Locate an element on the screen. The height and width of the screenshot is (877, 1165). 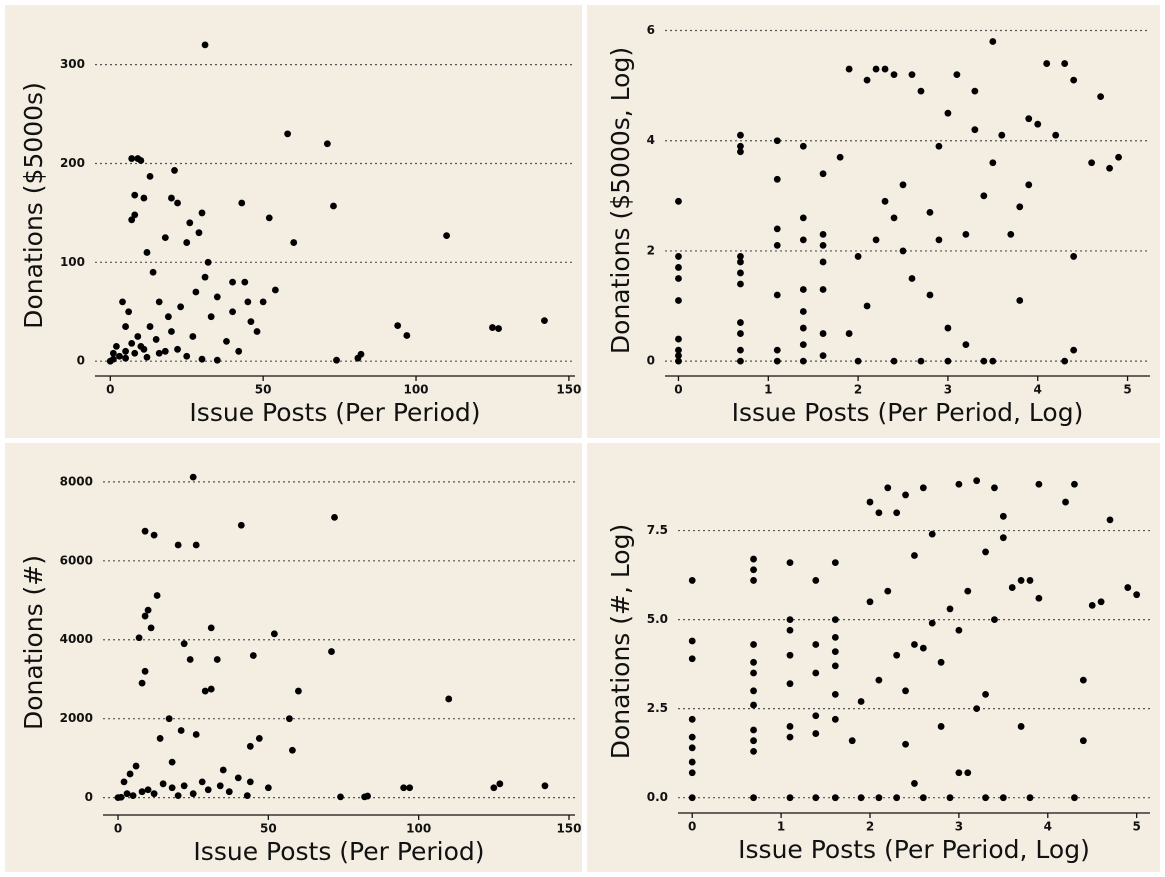
y-tick-label: 4000 is located at coordinates (76, 639).